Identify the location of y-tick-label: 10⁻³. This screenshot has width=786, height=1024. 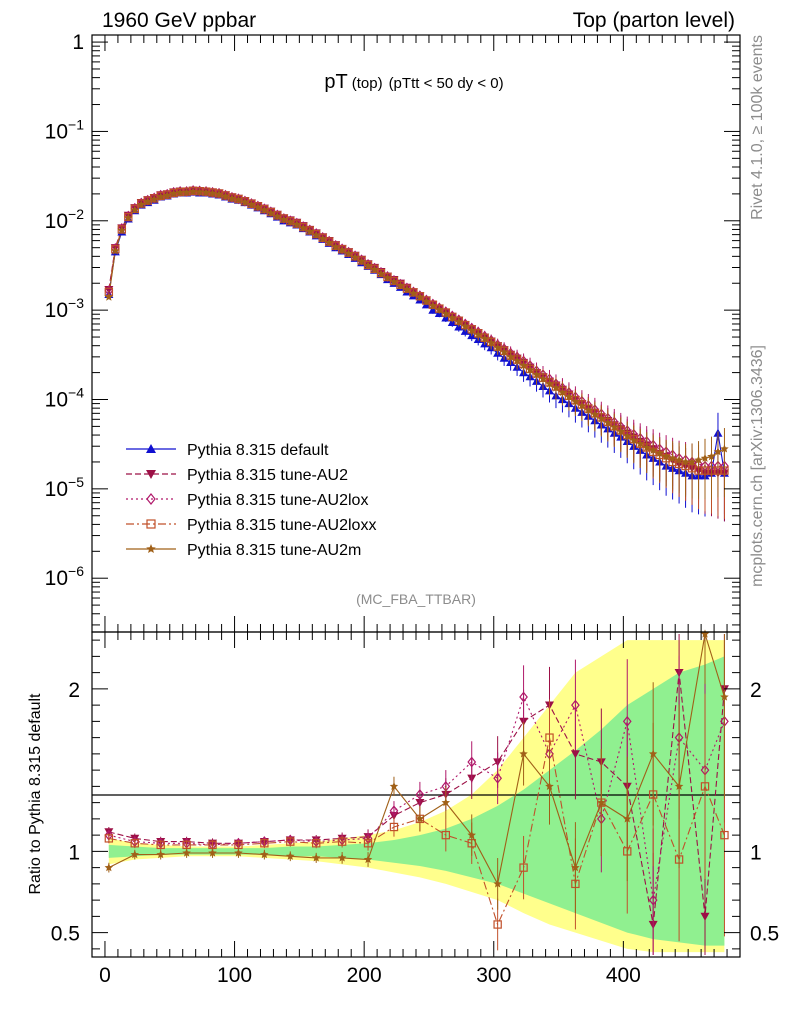
(65, 308).